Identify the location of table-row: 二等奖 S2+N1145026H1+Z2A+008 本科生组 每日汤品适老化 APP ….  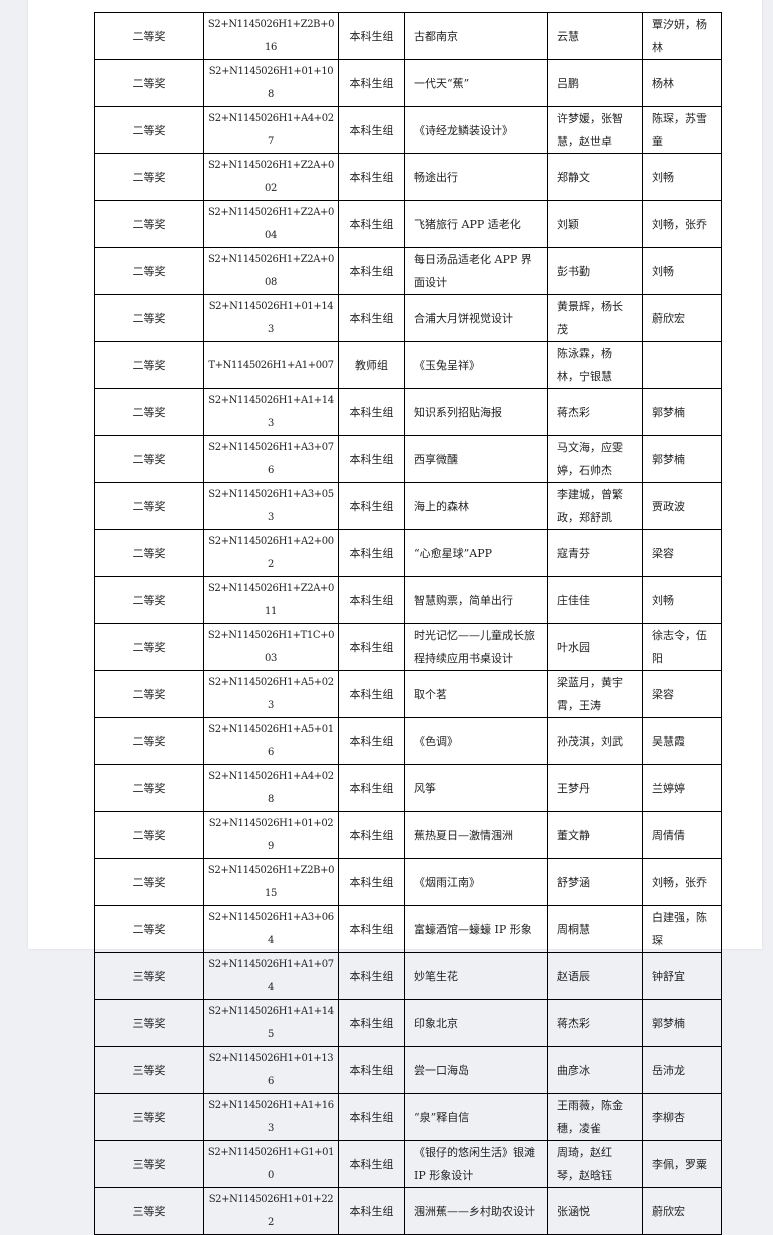
(408, 271).